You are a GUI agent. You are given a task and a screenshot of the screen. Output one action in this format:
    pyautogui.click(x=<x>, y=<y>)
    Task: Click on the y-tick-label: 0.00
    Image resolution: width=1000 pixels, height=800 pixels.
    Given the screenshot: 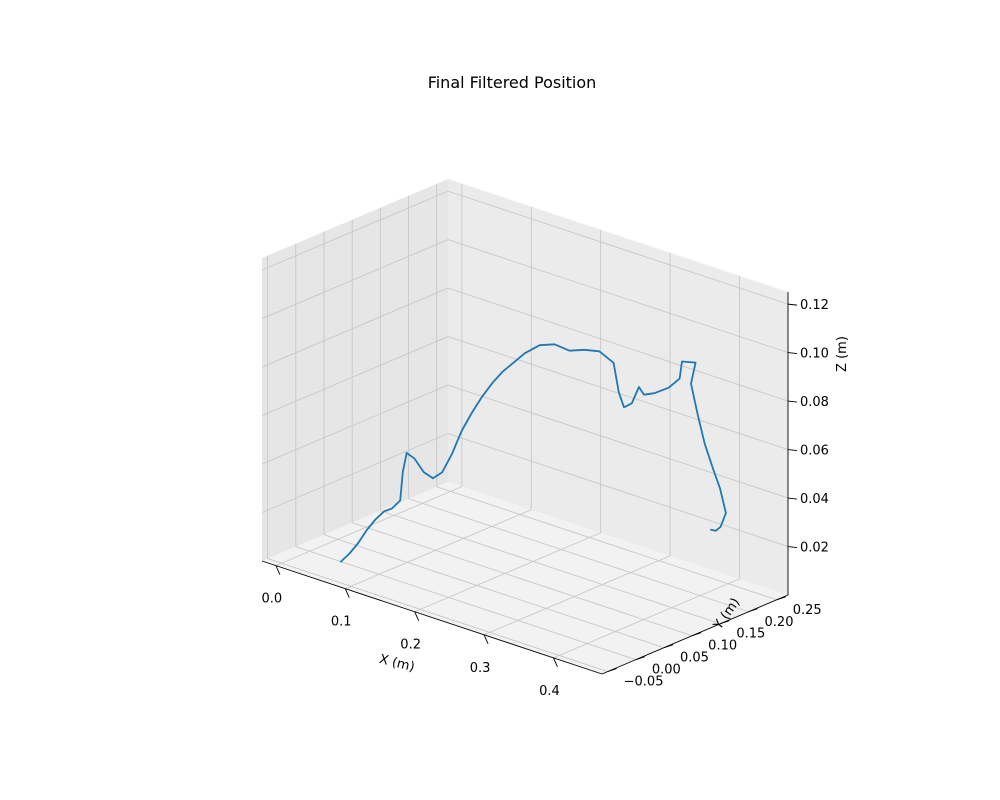 What is the action you would take?
    pyautogui.click(x=666, y=670)
    